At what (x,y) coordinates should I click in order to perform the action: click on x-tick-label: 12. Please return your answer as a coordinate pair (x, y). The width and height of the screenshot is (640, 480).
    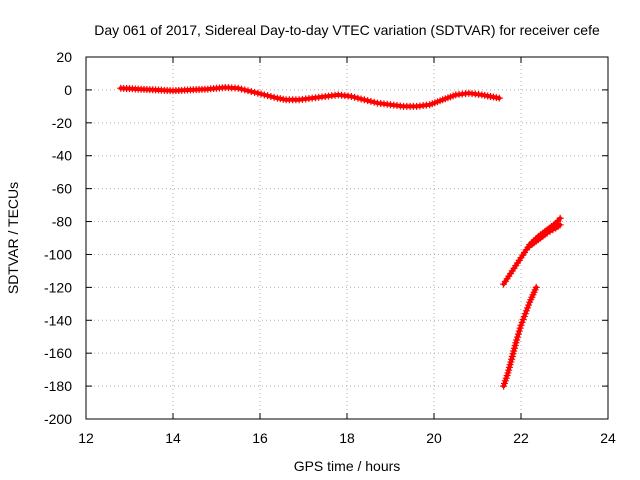
    Looking at the image, I should click on (86, 438).